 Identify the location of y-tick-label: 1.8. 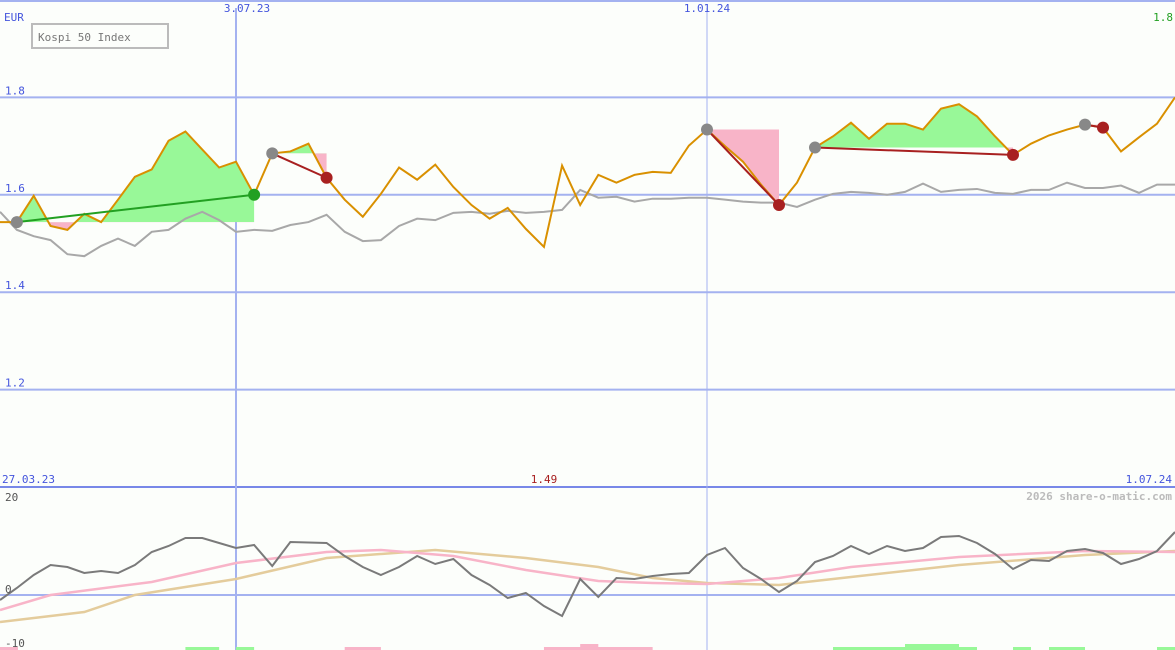
(15, 90).